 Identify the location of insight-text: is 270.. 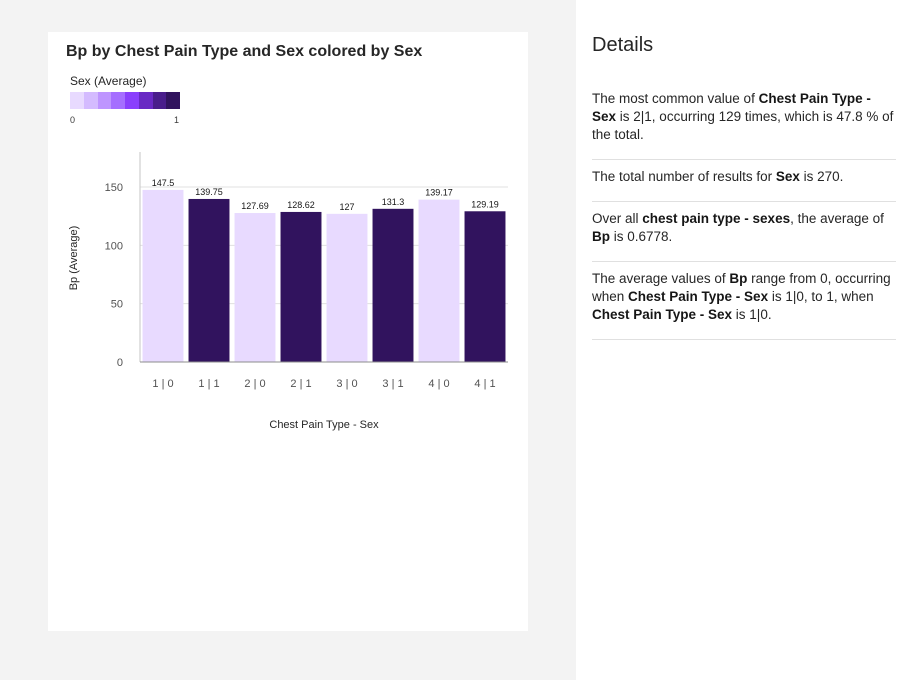
(821, 176).